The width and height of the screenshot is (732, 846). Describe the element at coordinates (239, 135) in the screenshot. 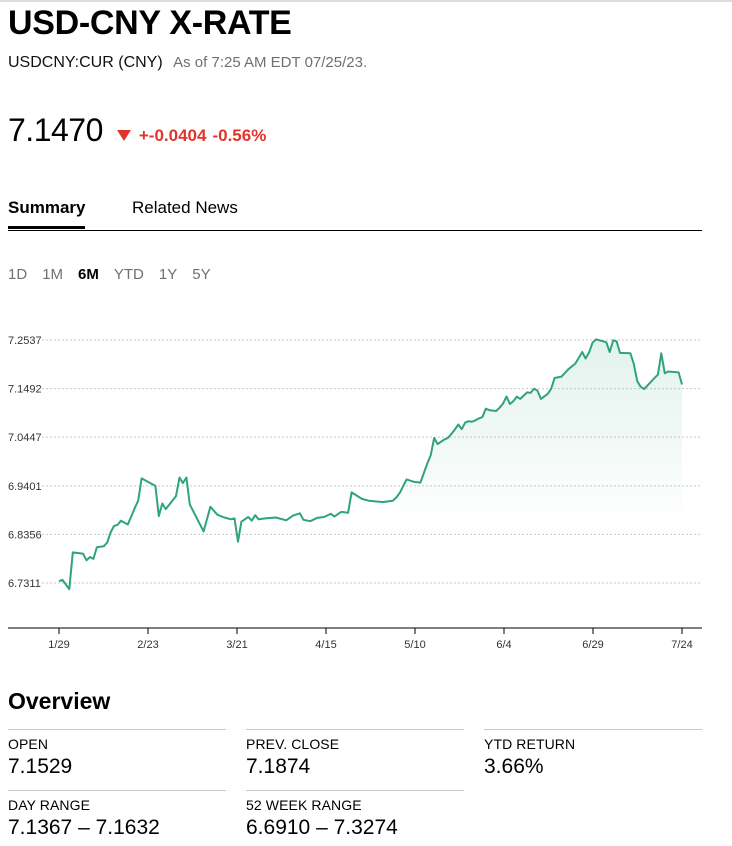

I see `change-percent: -0.56%` at that location.